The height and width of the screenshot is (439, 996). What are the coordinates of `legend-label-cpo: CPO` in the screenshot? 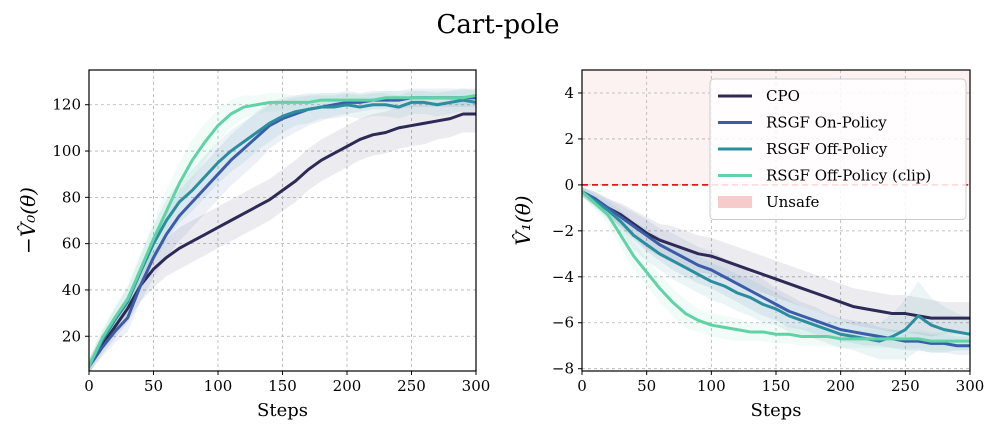 It's located at (783, 96).